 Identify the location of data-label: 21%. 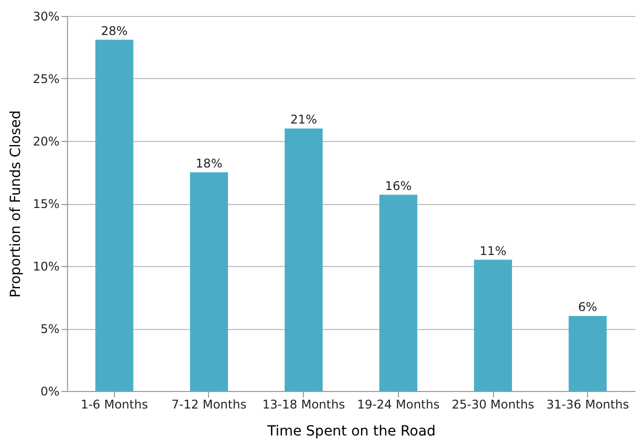
(304, 119).